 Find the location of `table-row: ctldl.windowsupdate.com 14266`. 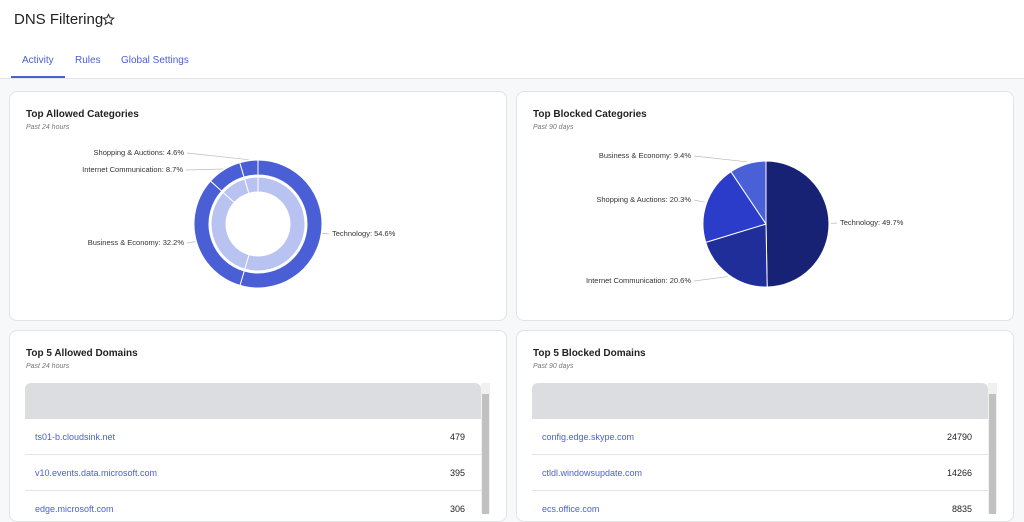

table-row: ctldl.windowsupdate.com 14266 is located at coordinates (760, 473).